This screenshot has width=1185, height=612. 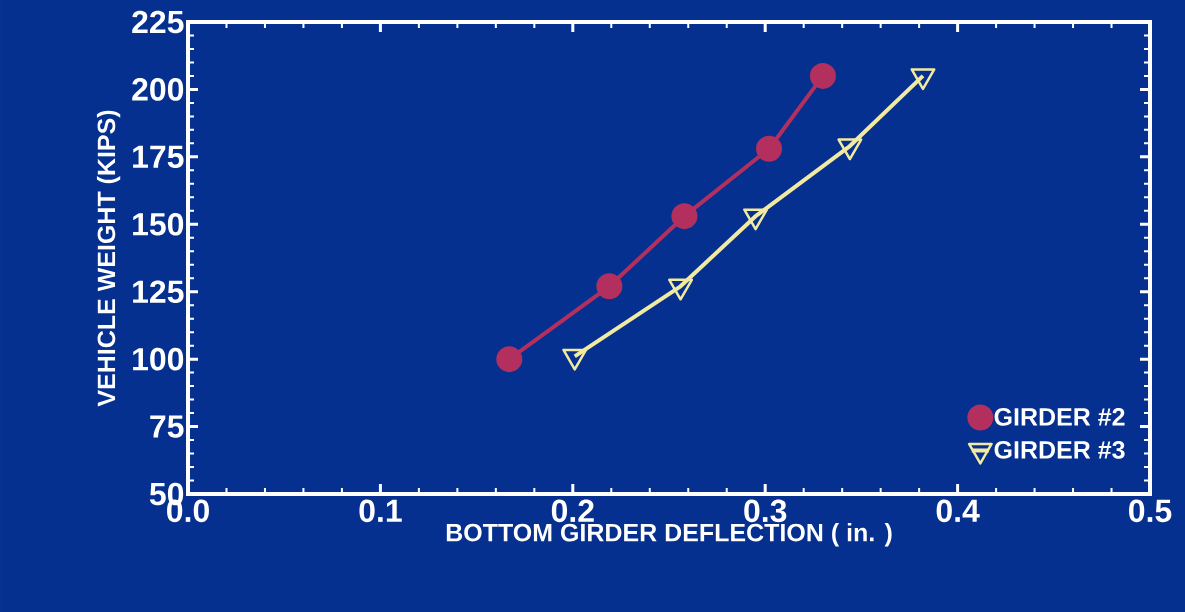 I want to click on x-tick-label: 0.5, so click(x=1150, y=511).